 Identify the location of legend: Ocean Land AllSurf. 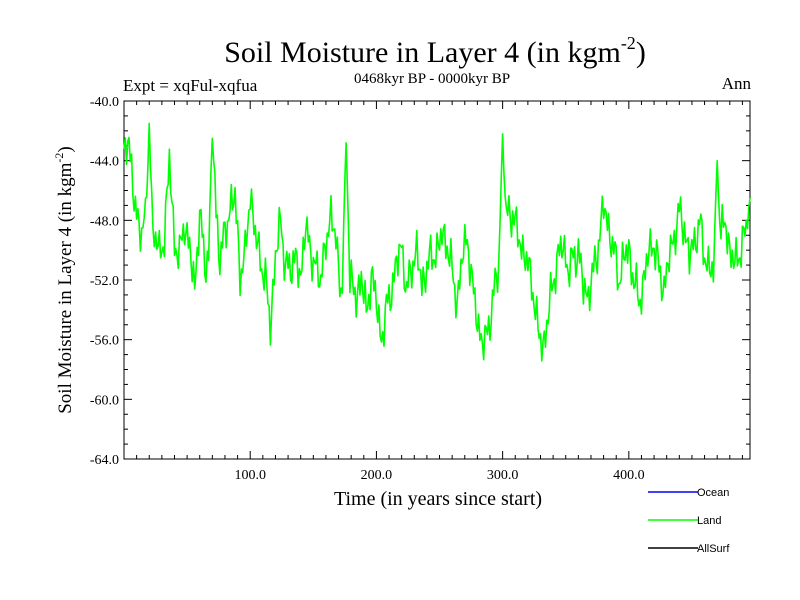
(689, 521).